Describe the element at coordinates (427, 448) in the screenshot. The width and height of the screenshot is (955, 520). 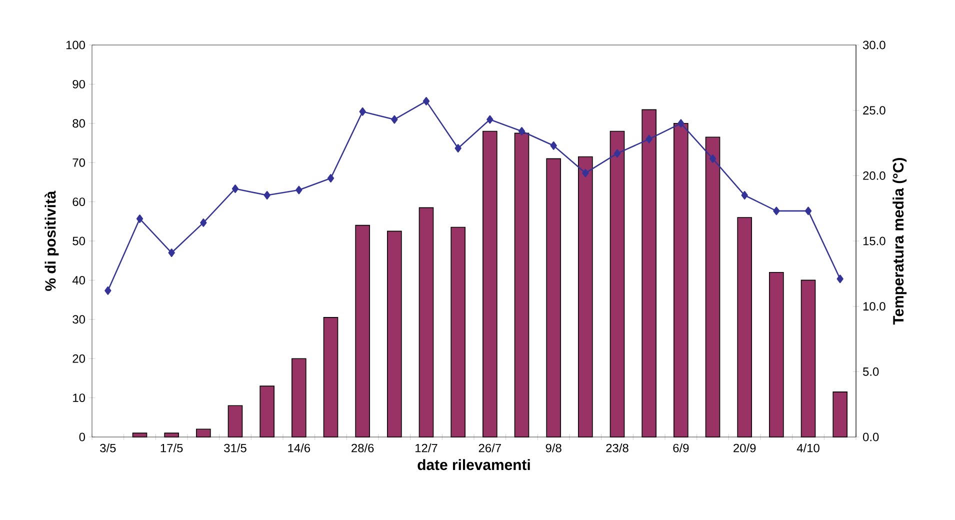
I see `x-tick-label: 12/7` at that location.